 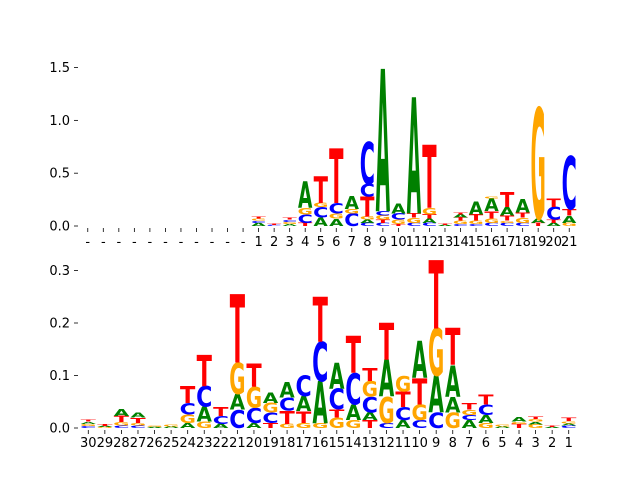 What do you see at coordinates (419, 443) in the screenshot?
I see `x-tick-label: 10` at bounding box center [419, 443].